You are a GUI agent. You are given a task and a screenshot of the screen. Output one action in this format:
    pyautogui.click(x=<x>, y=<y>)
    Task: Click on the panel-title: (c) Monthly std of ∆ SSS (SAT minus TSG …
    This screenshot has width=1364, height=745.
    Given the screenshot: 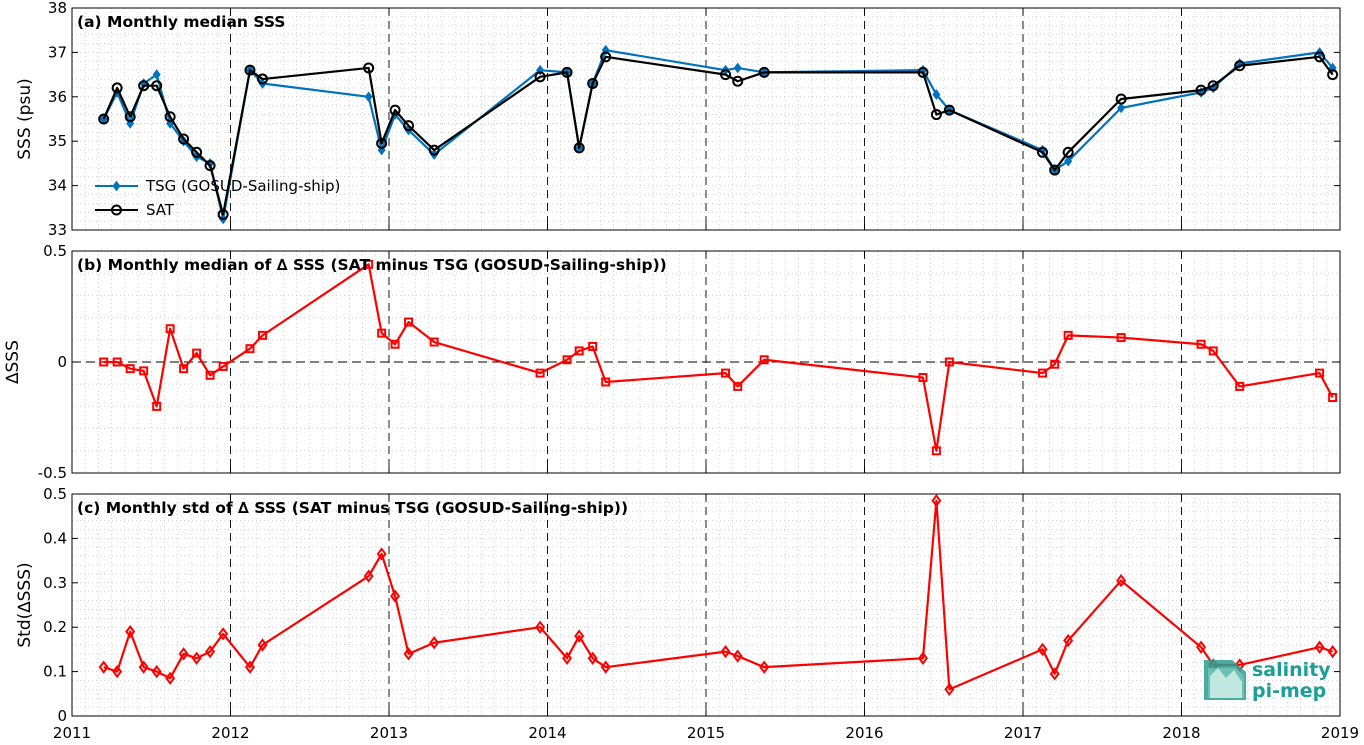 What is the action you would take?
    pyautogui.click(x=352, y=508)
    